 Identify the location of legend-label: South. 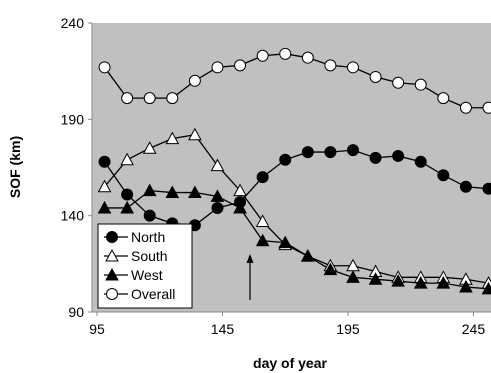
(149, 256).